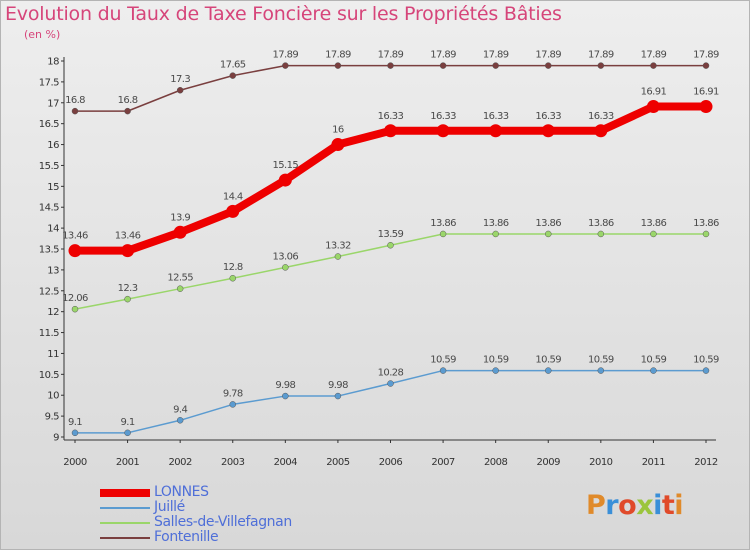 Image resolution: width=750 pixels, height=550 pixels. What do you see at coordinates (49, 250) in the screenshot?
I see `y-tick-label: 13.5` at bounding box center [49, 250].